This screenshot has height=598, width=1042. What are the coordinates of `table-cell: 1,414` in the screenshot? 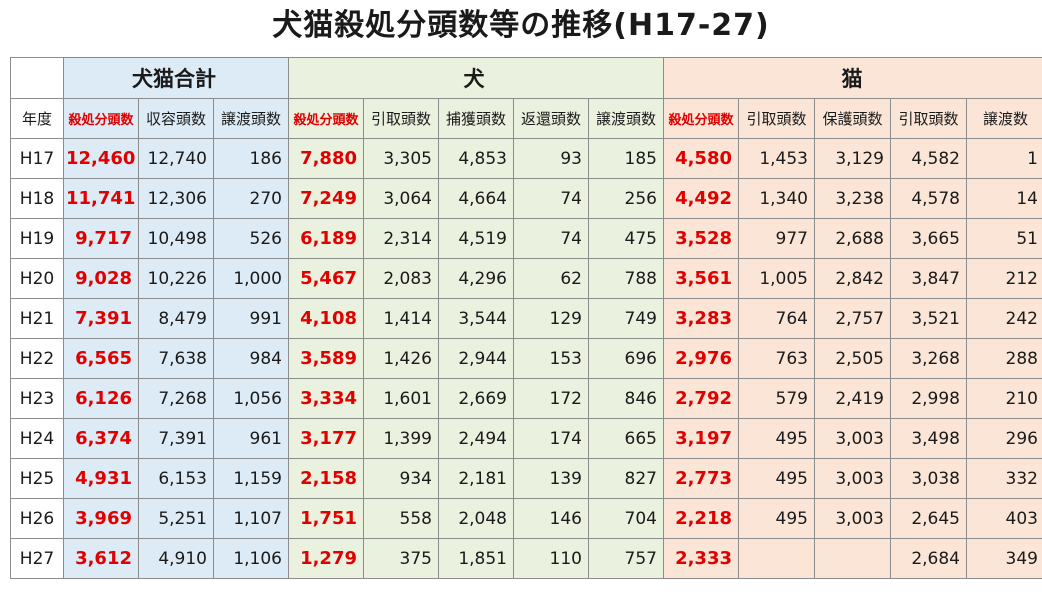 It's located at (401, 318).